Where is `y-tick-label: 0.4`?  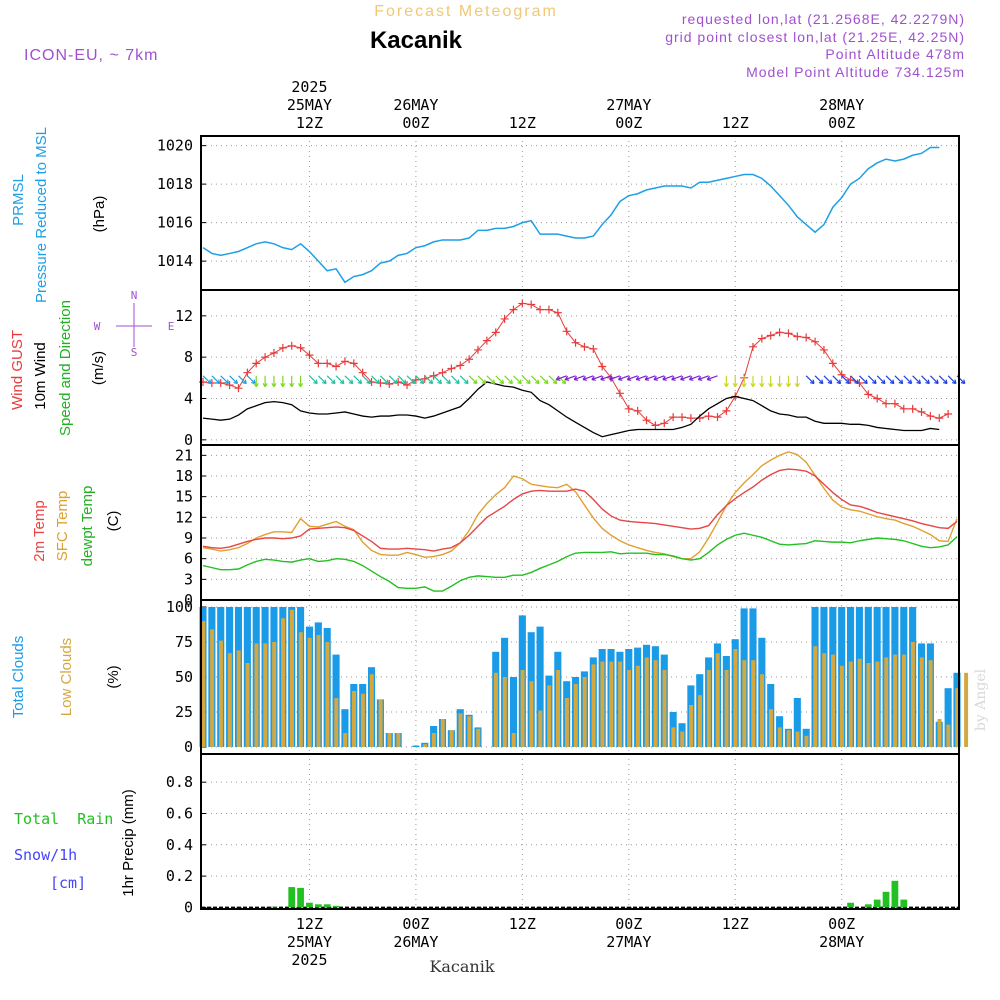 y-tick-label: 0.4 is located at coordinates (179, 845).